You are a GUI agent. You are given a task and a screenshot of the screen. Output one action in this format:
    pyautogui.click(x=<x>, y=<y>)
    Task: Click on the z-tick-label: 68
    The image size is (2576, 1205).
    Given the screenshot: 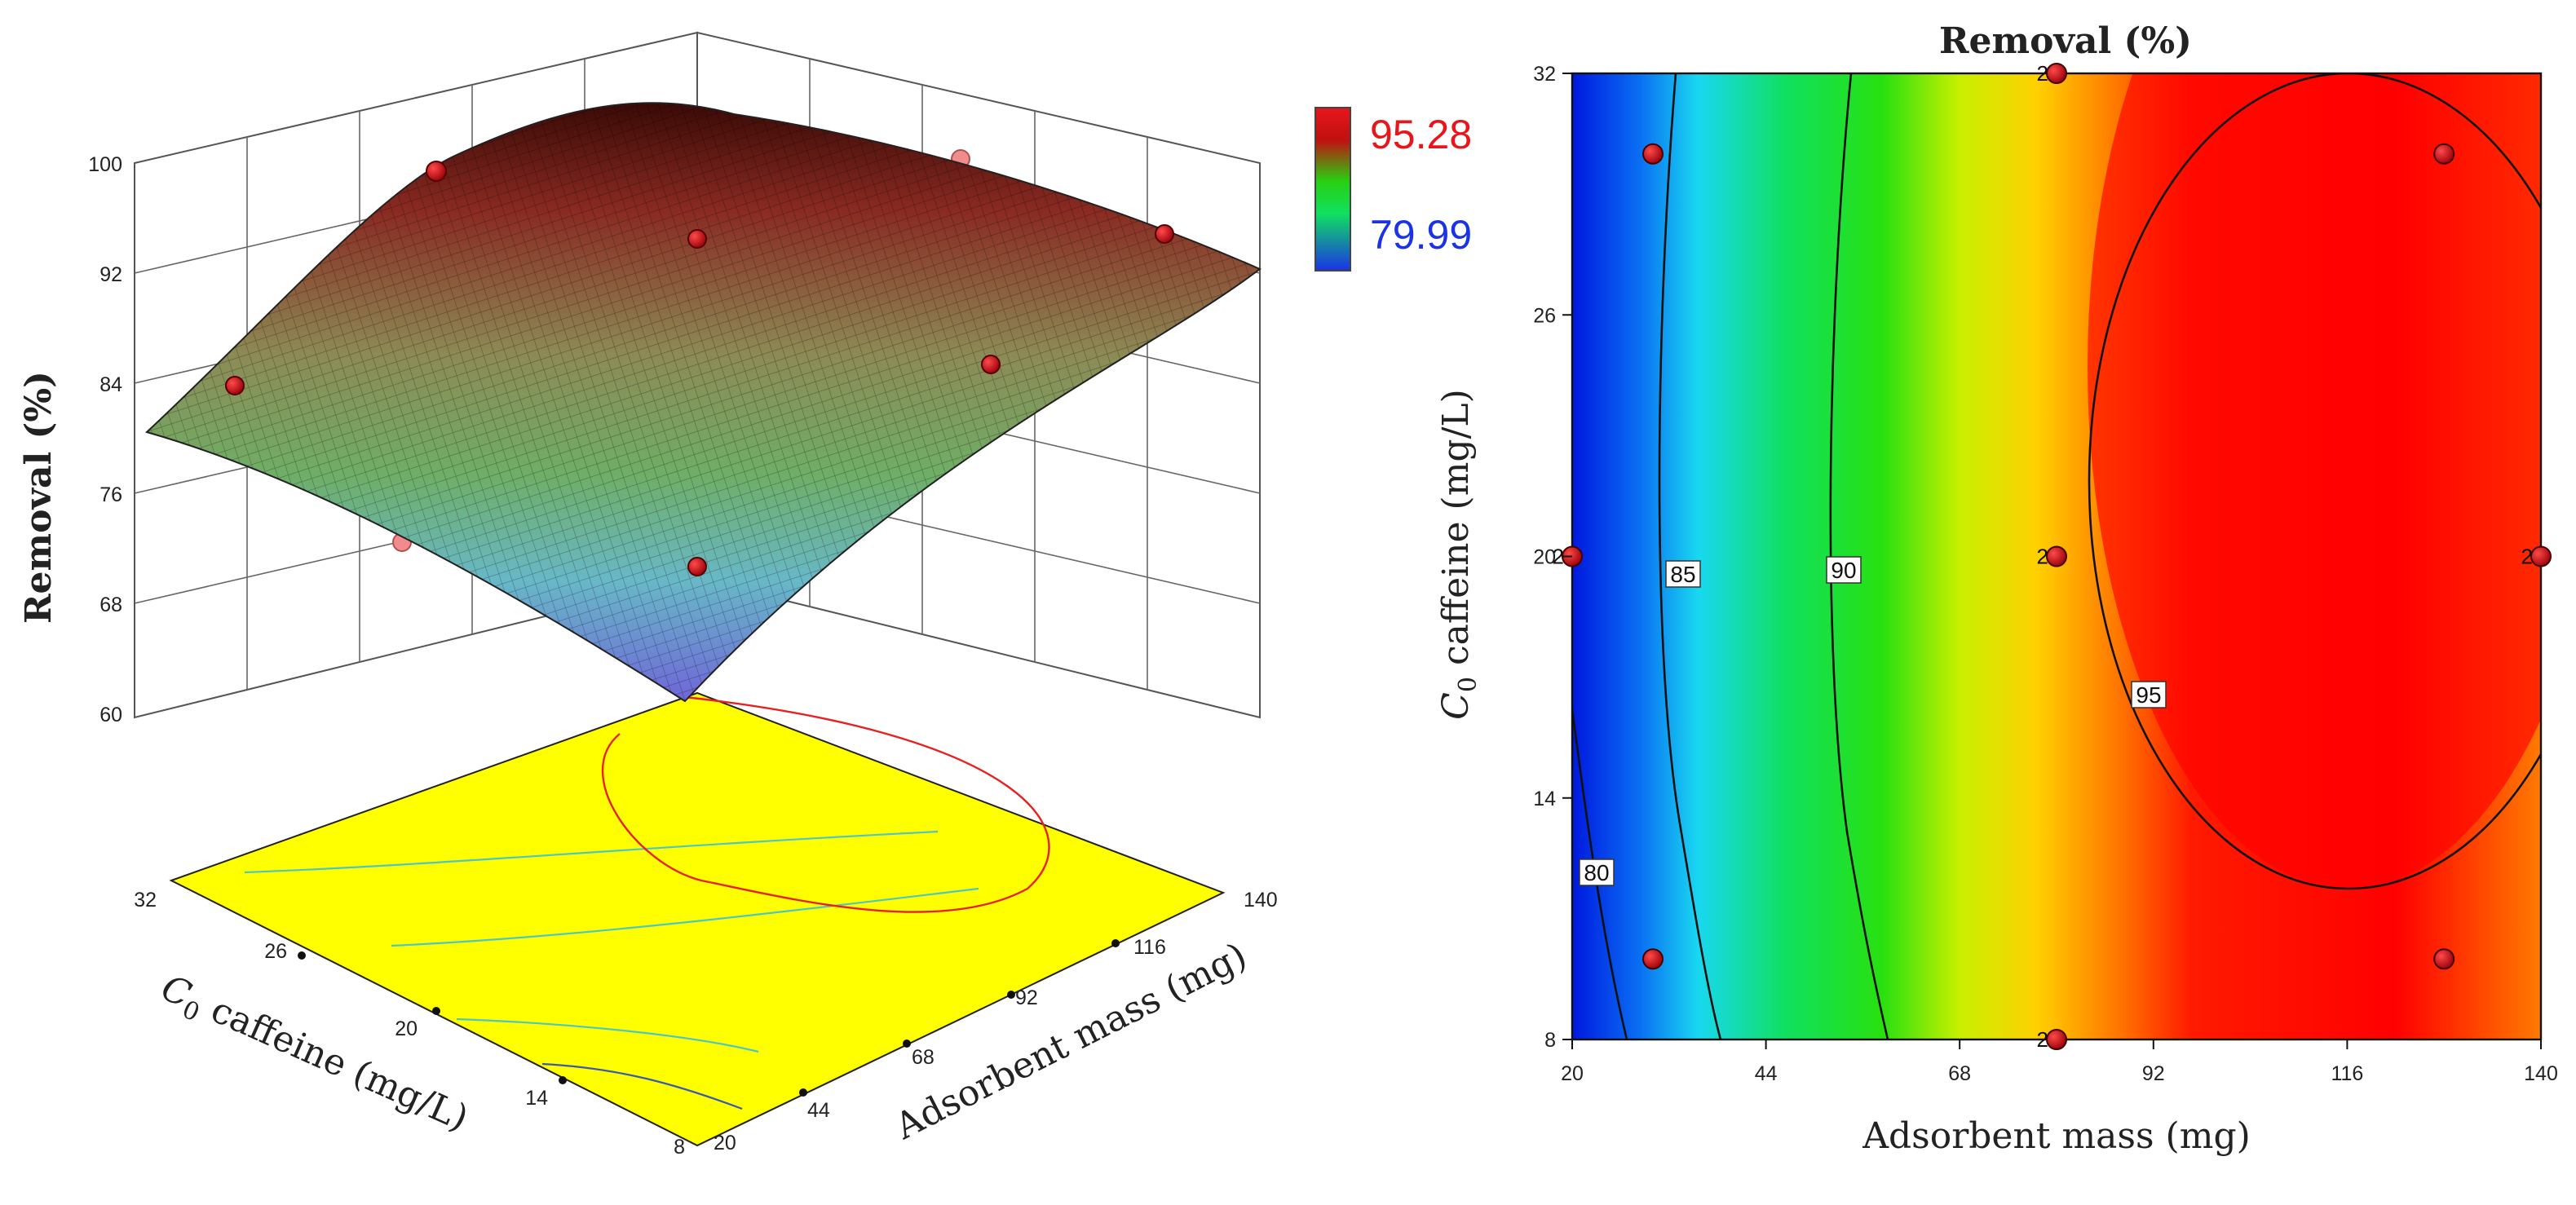 What is the action you would take?
    pyautogui.click(x=110, y=605)
    